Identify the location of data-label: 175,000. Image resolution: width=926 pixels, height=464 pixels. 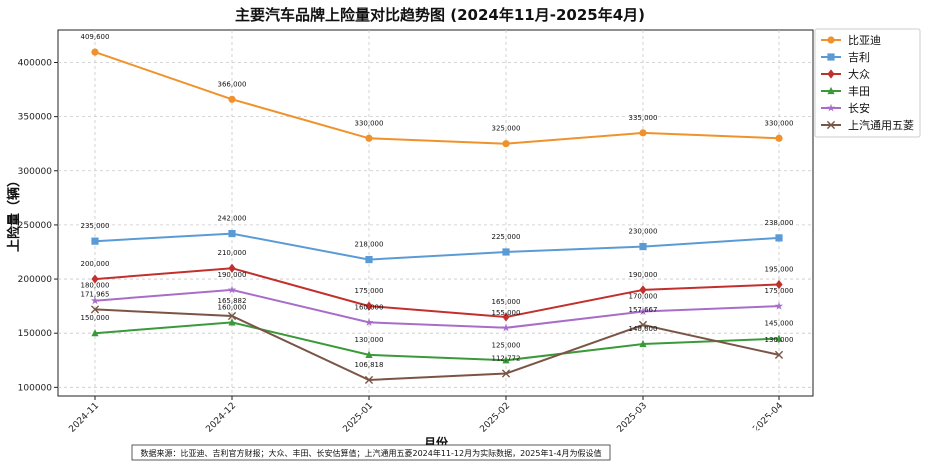
(779, 291).